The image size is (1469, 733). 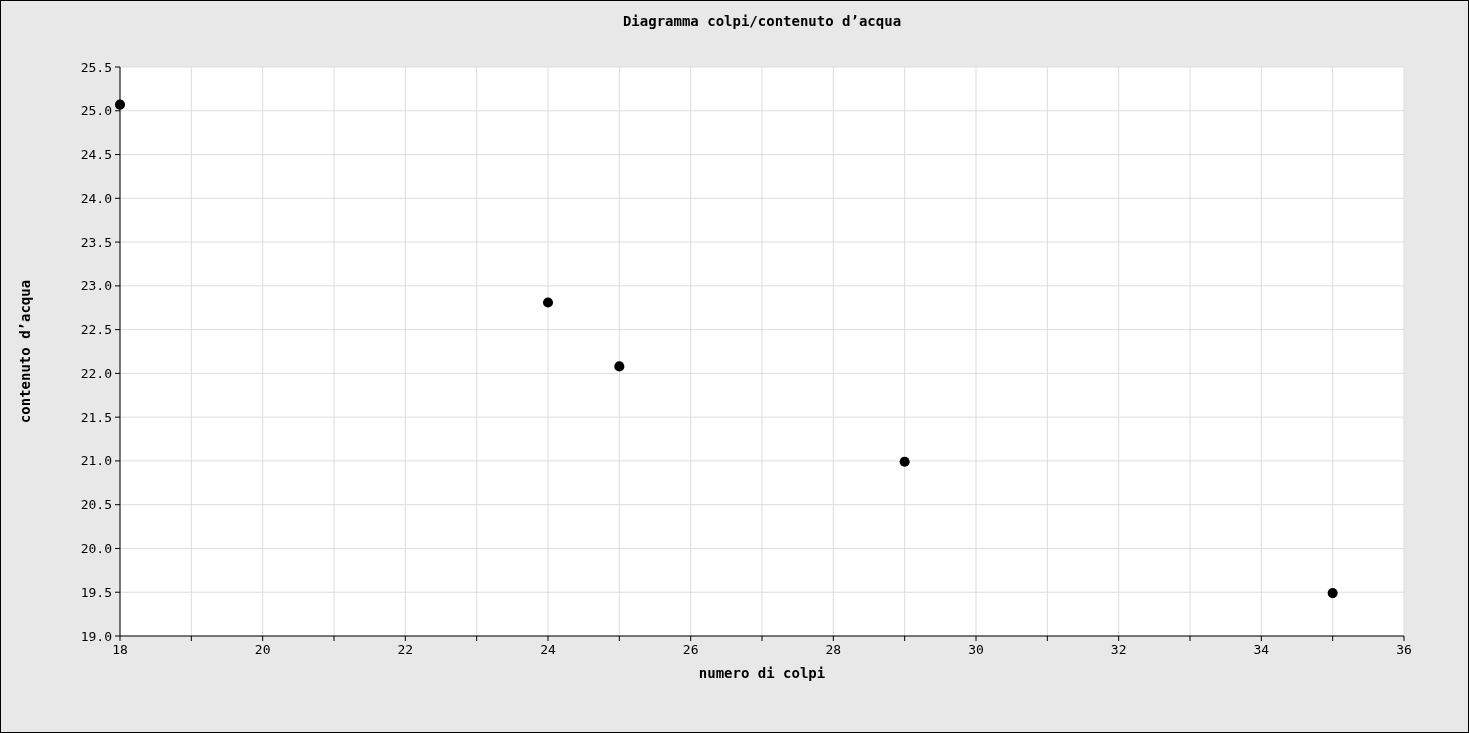 I want to click on y-axis-title: contenuto d’acqua, so click(x=25, y=351).